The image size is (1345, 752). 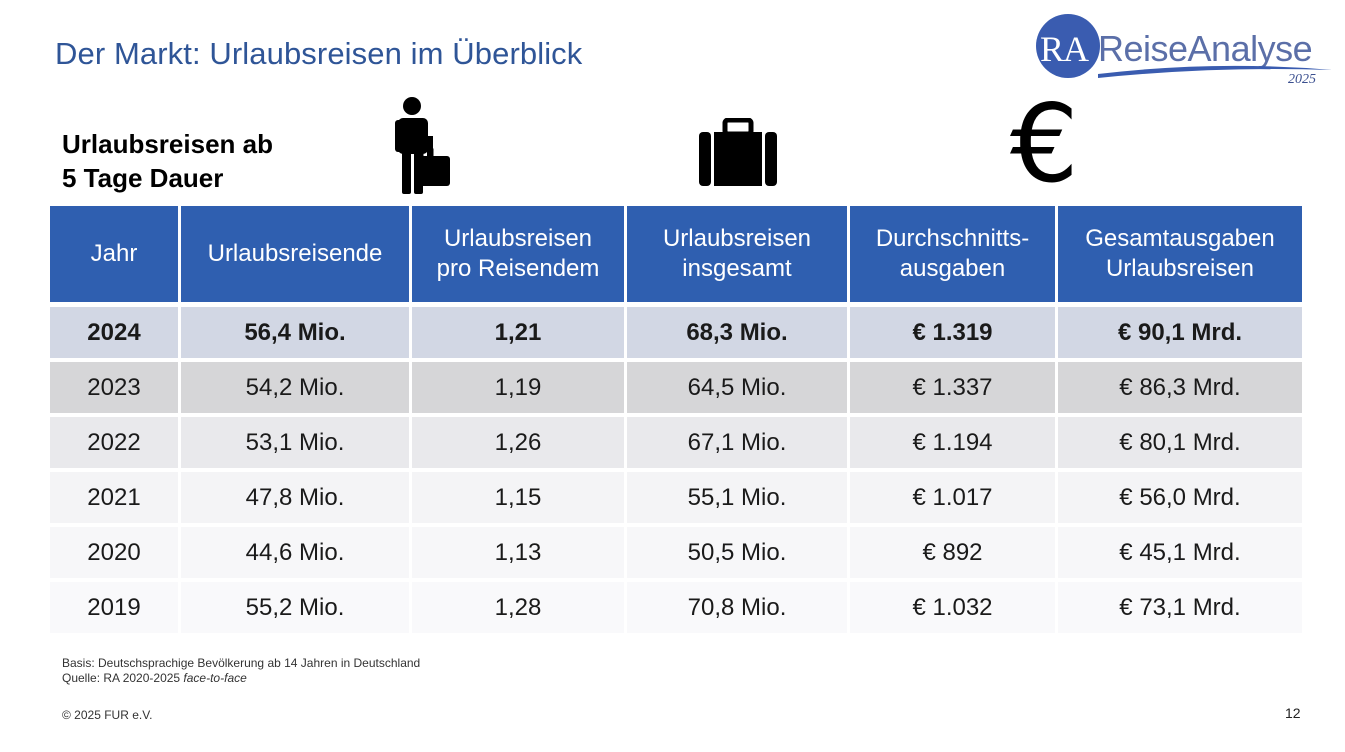 What do you see at coordinates (1180, 238) in the screenshot?
I see `header-line: Gesamtausgaben` at bounding box center [1180, 238].